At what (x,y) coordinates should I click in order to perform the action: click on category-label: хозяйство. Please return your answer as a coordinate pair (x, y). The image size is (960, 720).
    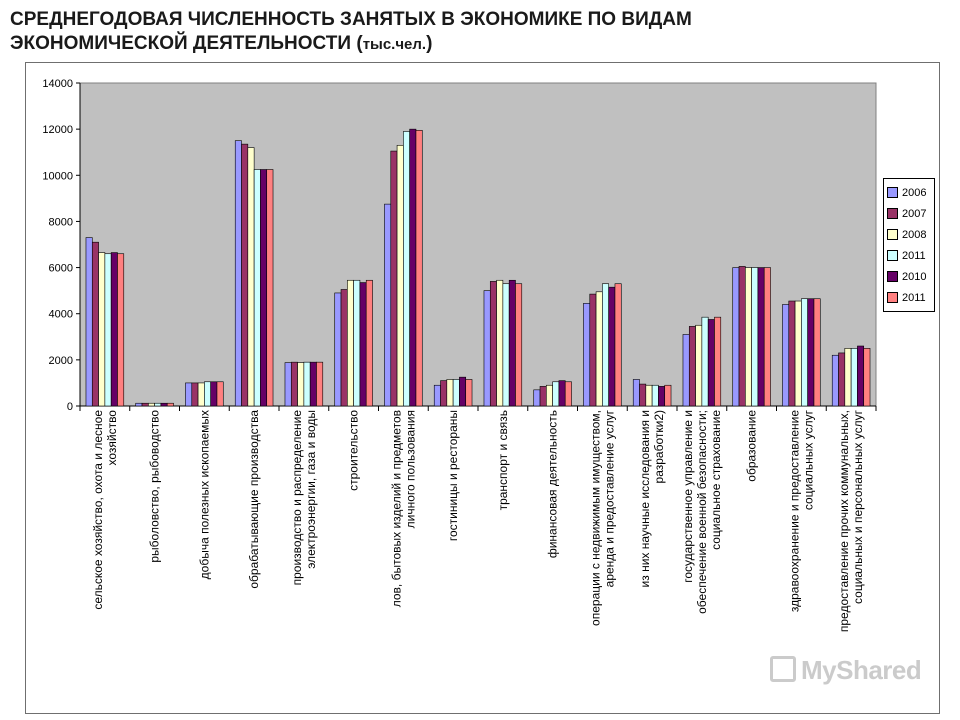
    Looking at the image, I should click on (112, 438).